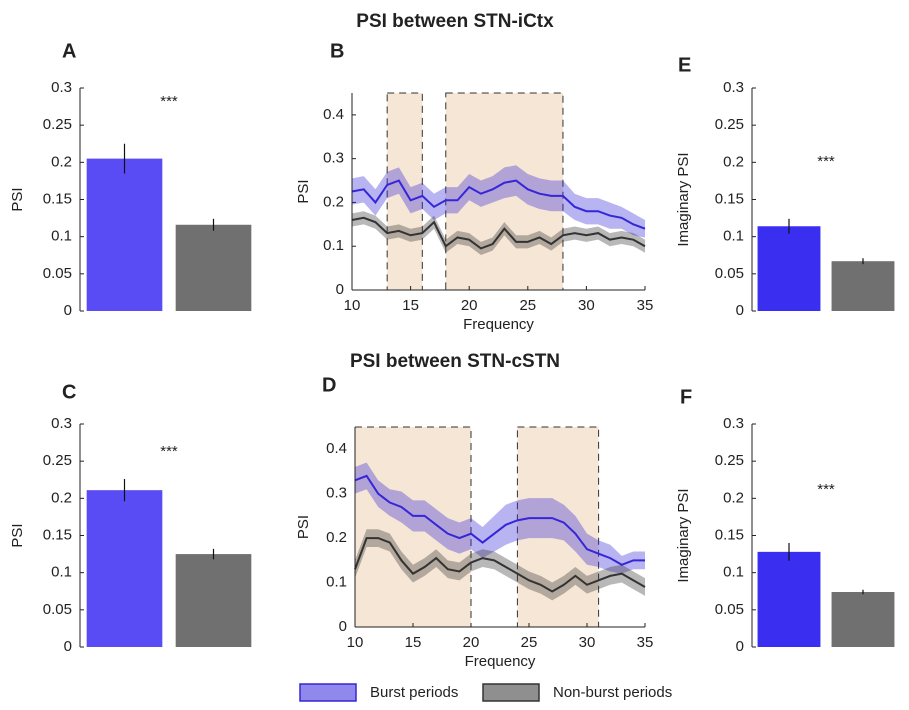 Image resolution: width=909 pixels, height=710 pixels. I want to click on heading: PSI between STN-iCtx, so click(455, 21).